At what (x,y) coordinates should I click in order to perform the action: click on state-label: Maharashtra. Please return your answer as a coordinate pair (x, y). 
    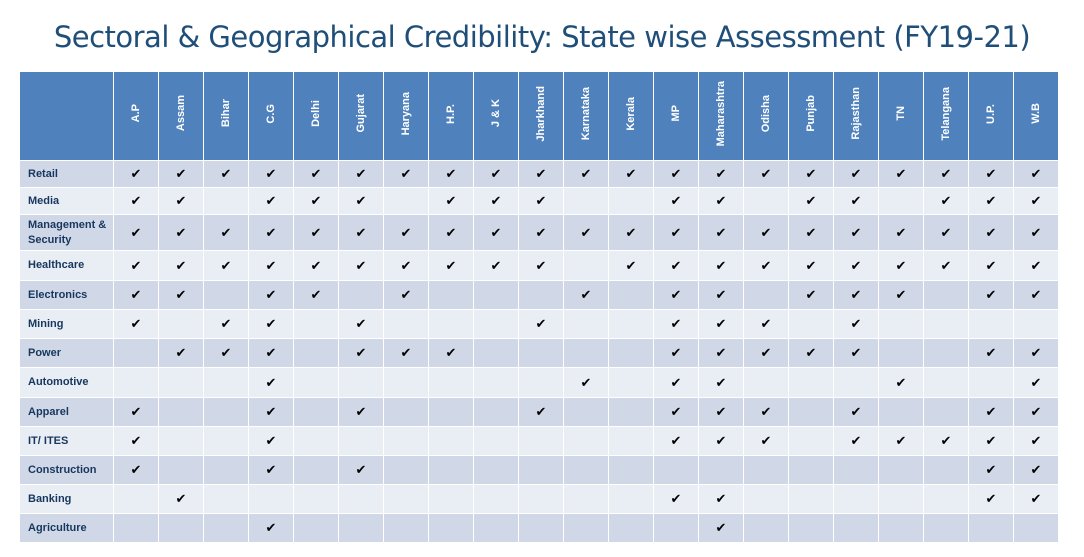
    Looking at the image, I should click on (721, 113).